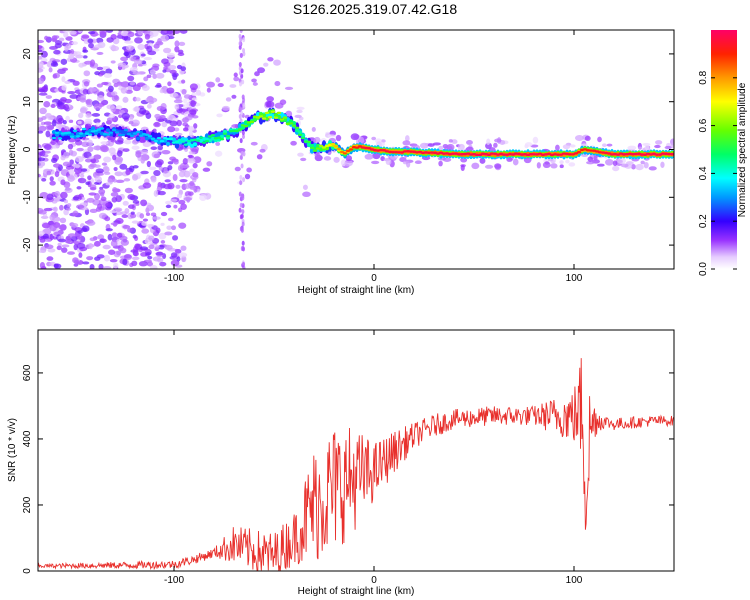 This screenshot has width=750, height=600. I want to click on snr-y-tick-label: 600, so click(27, 372).